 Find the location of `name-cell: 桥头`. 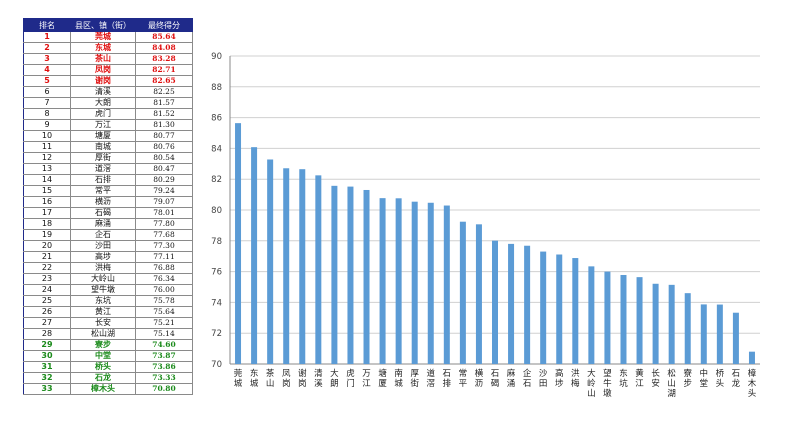

name-cell: 桥头 is located at coordinates (103, 367).